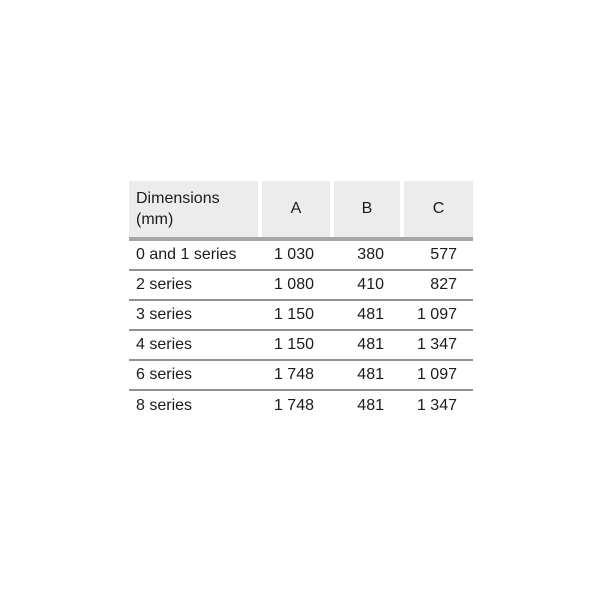 The height and width of the screenshot is (600, 600). Describe the element at coordinates (438, 209) in the screenshot. I see `header-cell-c: C` at that location.